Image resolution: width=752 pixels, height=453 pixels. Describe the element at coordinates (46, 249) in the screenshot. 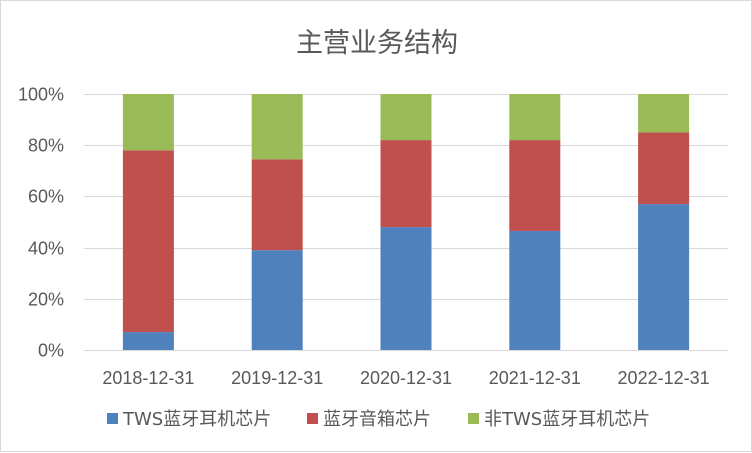

I see `y-tick-label: 40%` at that location.